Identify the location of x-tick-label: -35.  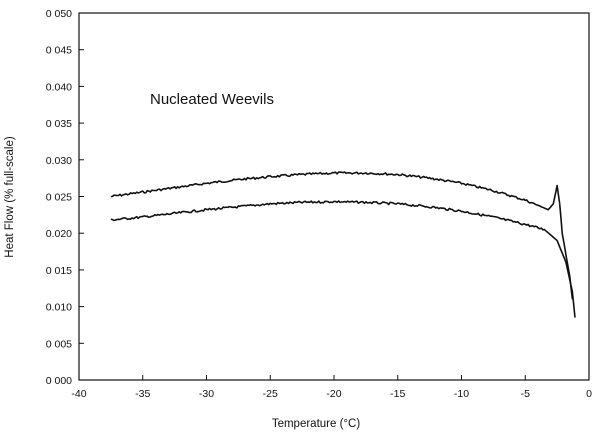
(142, 394).